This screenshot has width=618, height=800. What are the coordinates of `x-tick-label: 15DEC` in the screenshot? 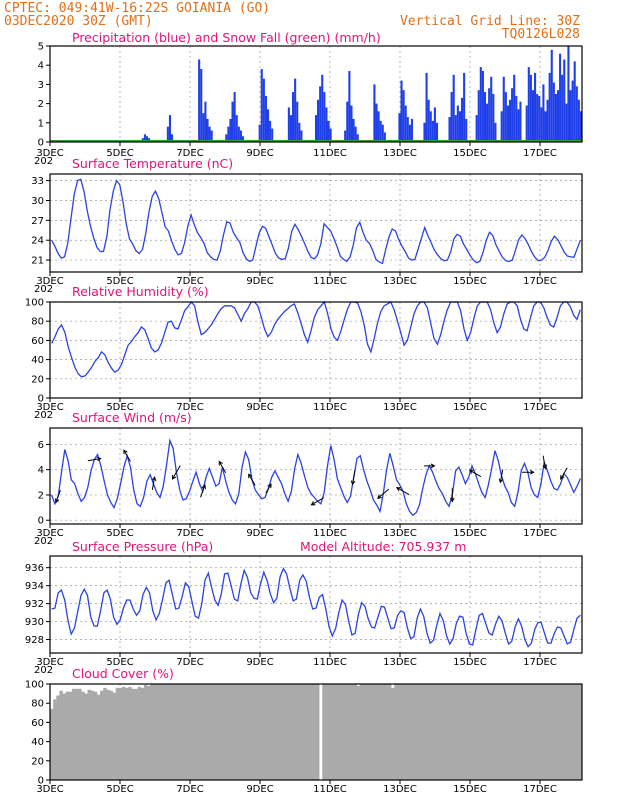 It's located at (470, 407).